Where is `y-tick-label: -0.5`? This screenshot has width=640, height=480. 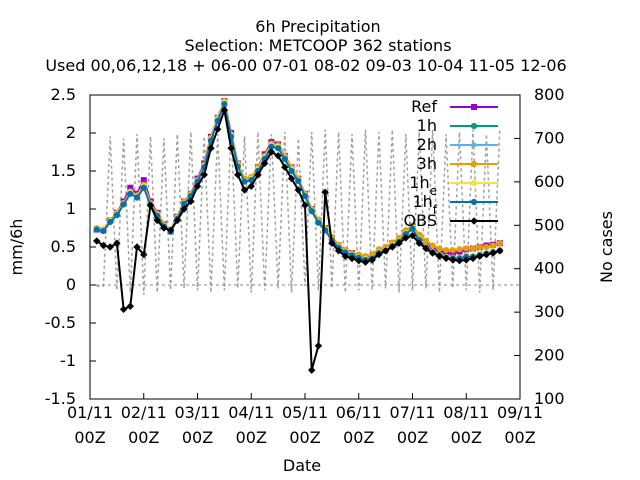
y-tick-label: -0.5 is located at coordinates (60, 322).